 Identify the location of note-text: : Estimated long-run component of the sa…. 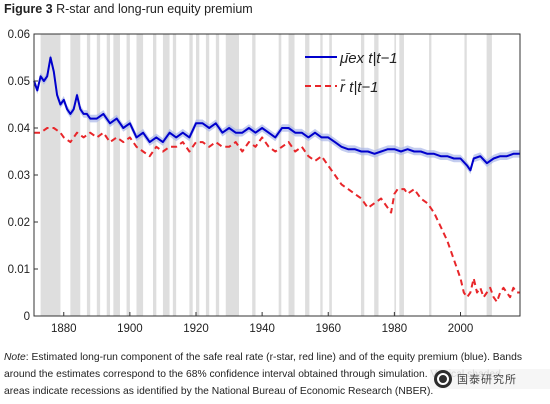
(263, 374).